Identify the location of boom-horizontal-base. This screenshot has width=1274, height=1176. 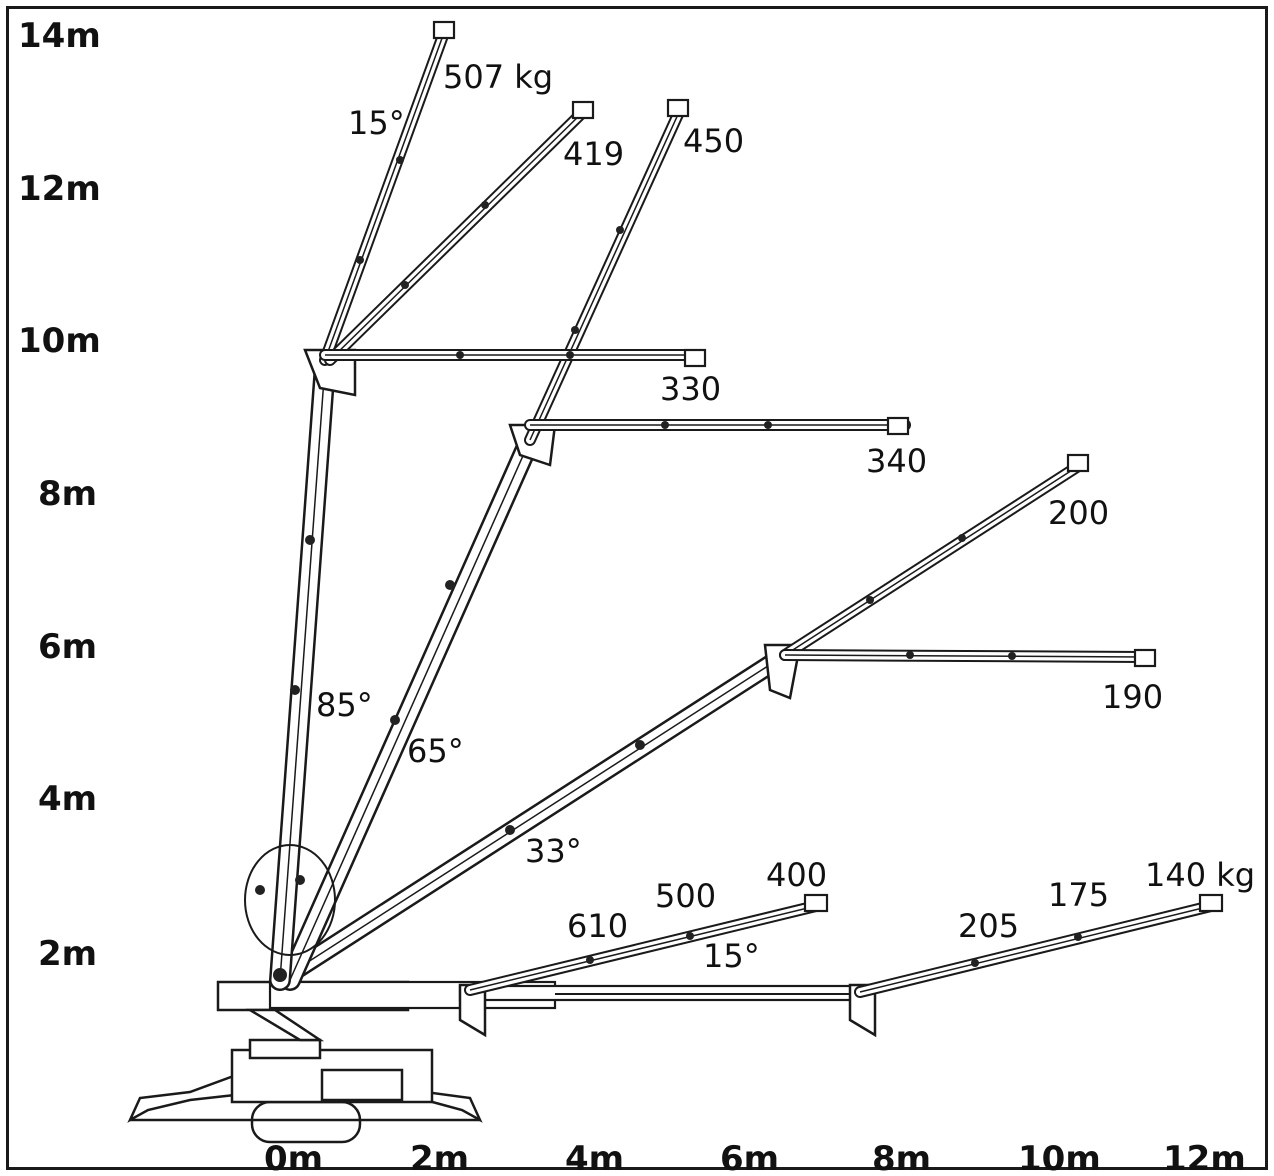
(572, 1009).